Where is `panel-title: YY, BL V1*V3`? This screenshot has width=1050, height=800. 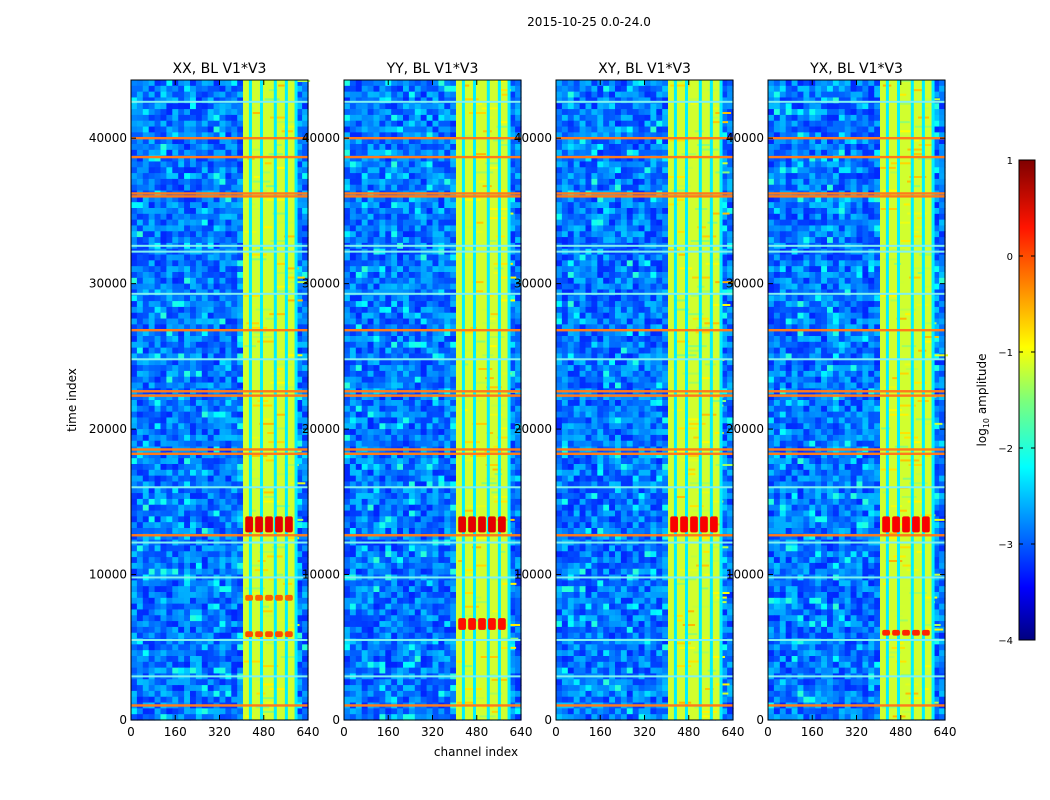 panel-title: YY, BL V1*V3 is located at coordinates (432, 69).